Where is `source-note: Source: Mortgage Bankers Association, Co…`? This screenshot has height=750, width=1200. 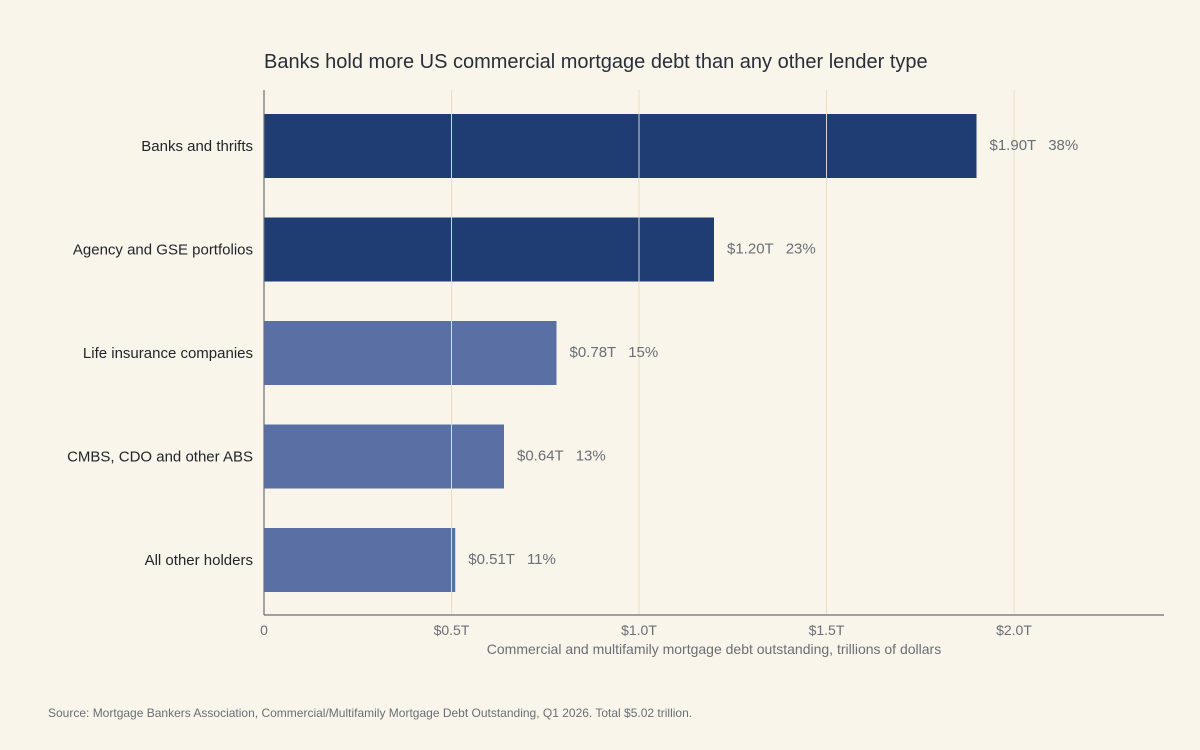 source-note: Source: Mortgage Bankers Association, Co… is located at coordinates (370, 713).